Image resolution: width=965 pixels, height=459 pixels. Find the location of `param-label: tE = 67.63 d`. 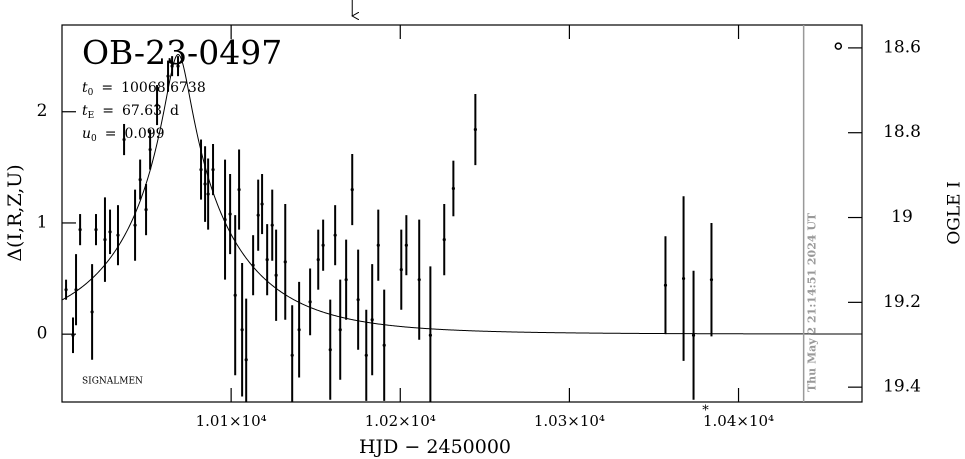

param-label: tE = 67.63 d is located at coordinates (130, 112).